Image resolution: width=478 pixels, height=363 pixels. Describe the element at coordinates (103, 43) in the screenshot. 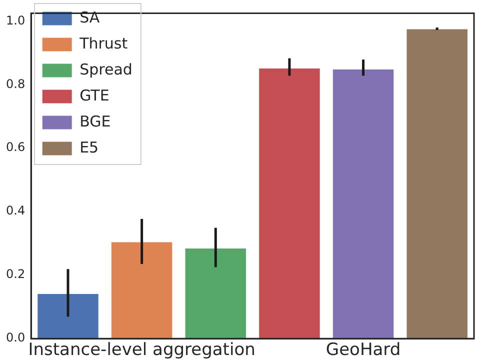

I see `legend-label: Thrust` at that location.